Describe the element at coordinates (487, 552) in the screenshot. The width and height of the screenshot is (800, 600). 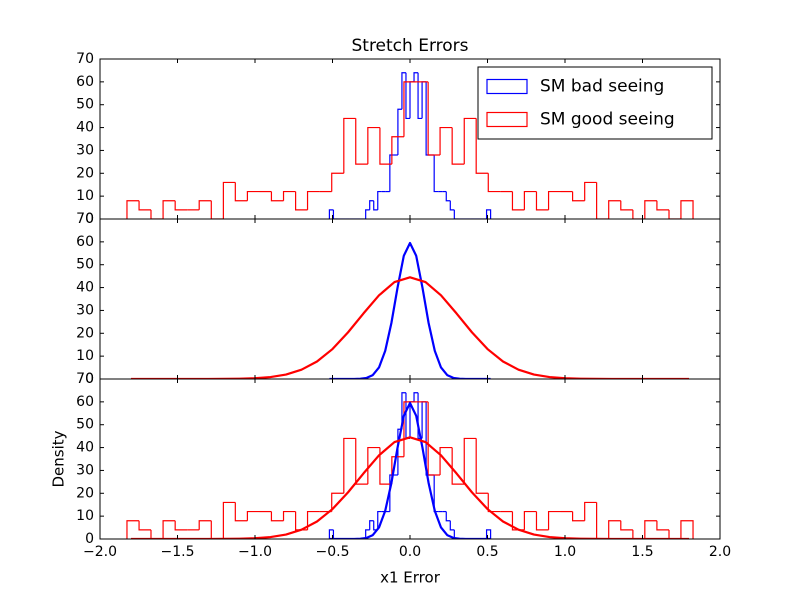
I see `x-tick-label: 0.5` at that location.